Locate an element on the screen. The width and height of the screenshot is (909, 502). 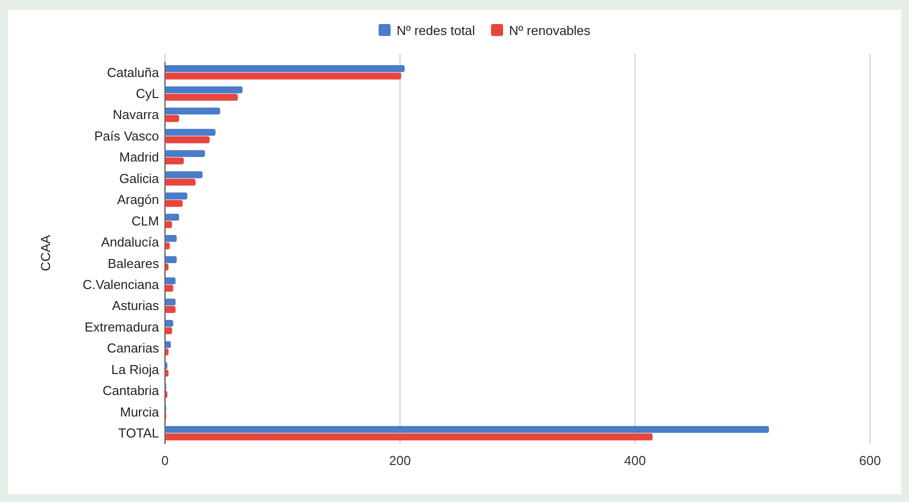
y-tick-label: Navarra is located at coordinates (136, 114).